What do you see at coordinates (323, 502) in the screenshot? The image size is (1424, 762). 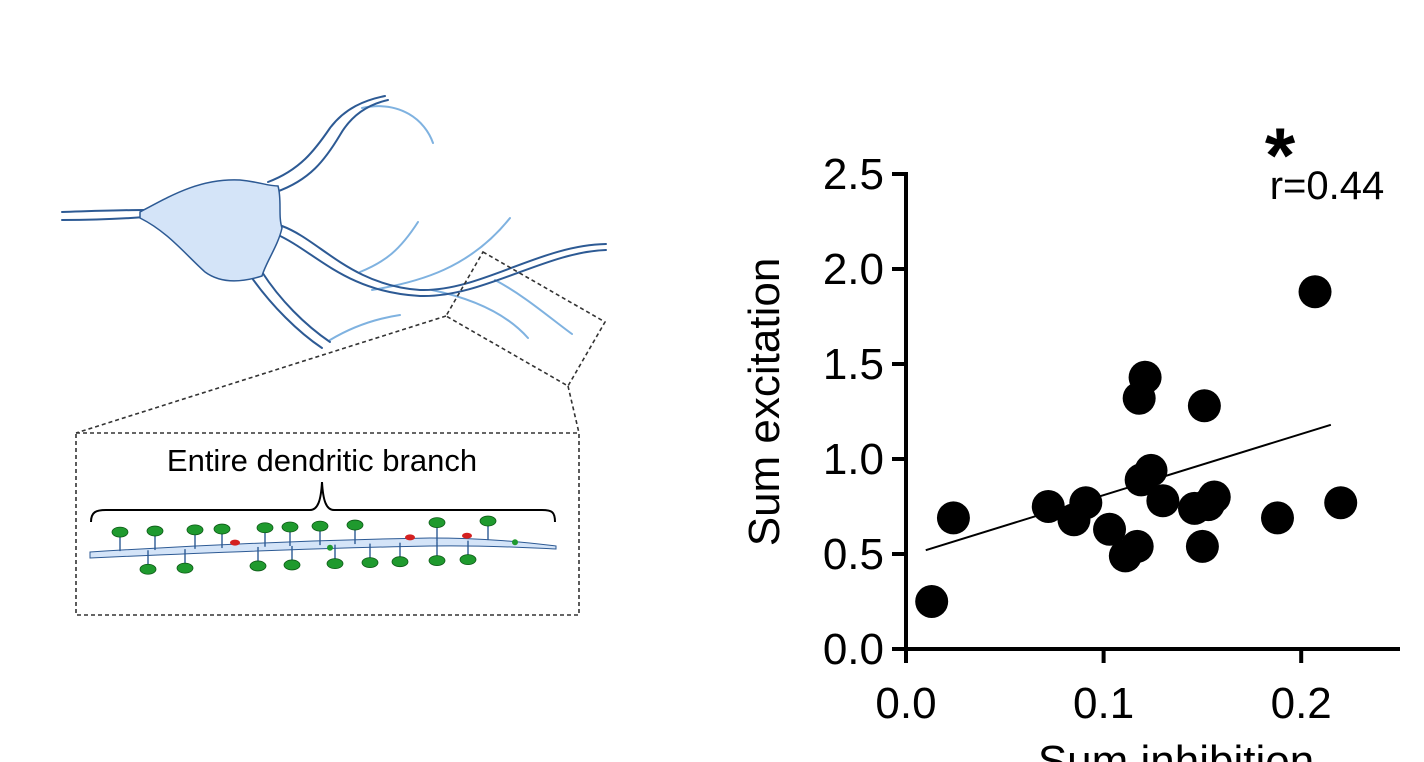 I see `branch-brace` at bounding box center [323, 502].